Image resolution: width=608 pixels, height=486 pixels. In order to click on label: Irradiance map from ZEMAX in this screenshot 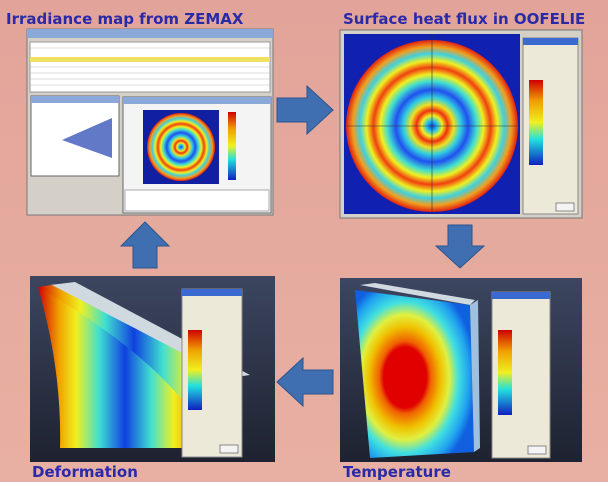, I will do `click(125, 19)`.